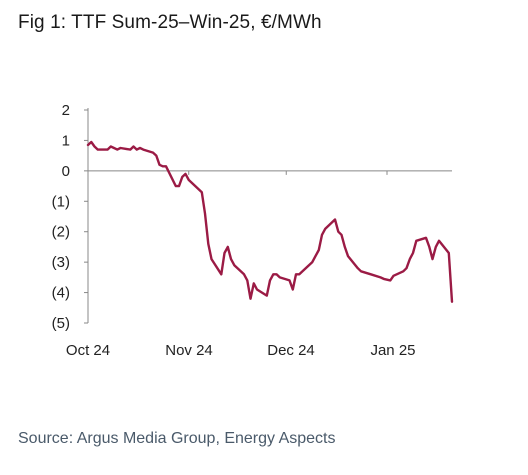  I want to click on y-tick-label: 1, so click(66, 140).